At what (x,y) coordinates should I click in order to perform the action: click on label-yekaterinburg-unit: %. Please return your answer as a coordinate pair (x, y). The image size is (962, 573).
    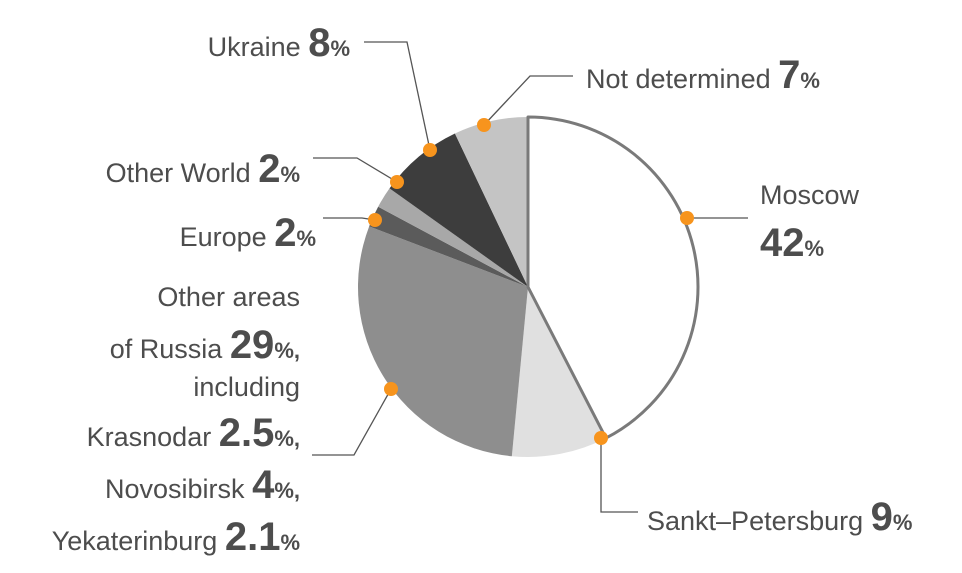
    Looking at the image, I should click on (290, 542).